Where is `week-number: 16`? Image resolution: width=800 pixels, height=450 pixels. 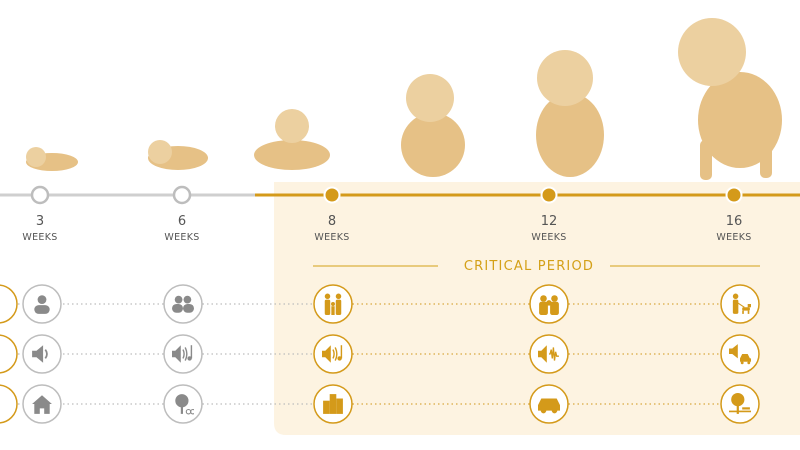
week-number: 16 is located at coordinates (734, 221).